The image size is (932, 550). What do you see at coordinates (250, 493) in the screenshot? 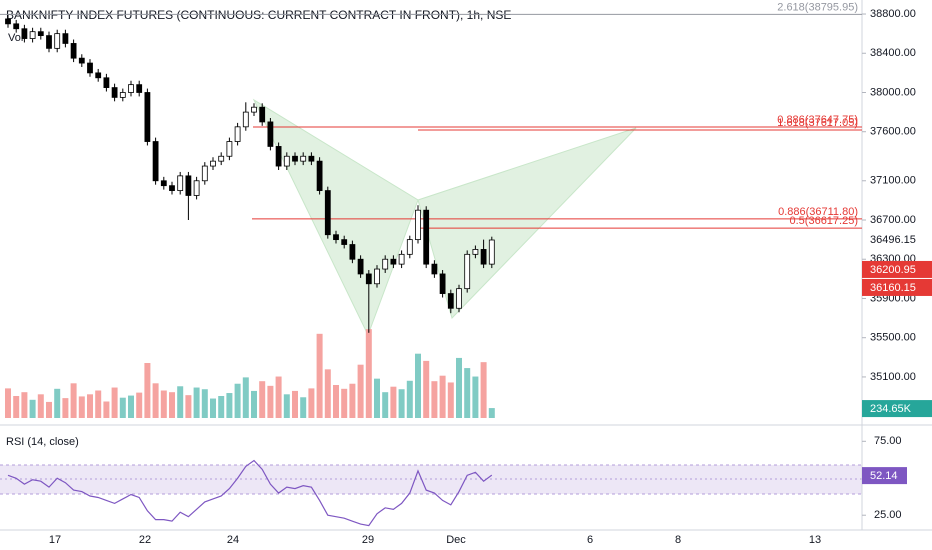
I see `rsi-line` at bounding box center [250, 493].